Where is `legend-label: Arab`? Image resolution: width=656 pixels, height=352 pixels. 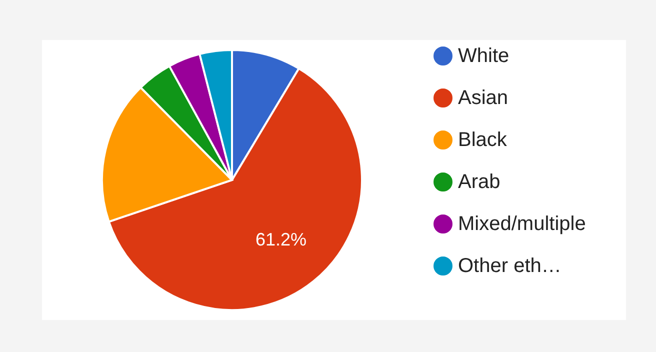
legend-label: Arab is located at coordinates (479, 182).